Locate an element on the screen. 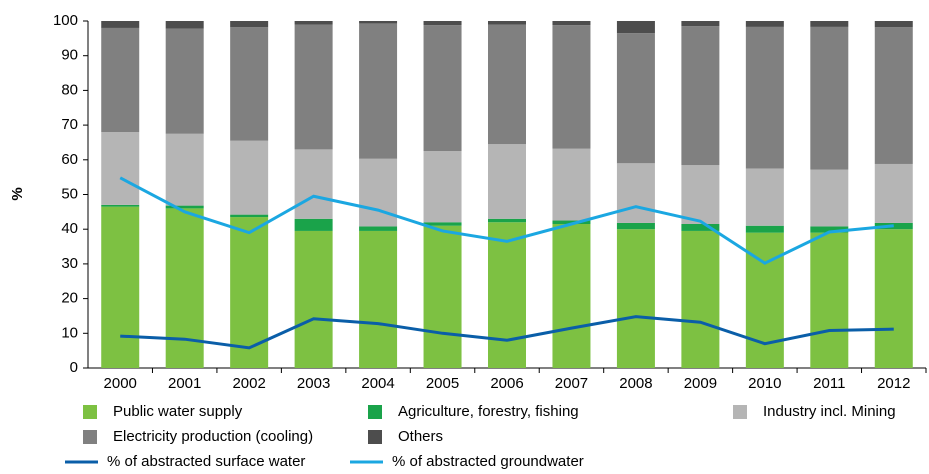 The width and height of the screenshot is (929, 474). y-tick-label: 90 is located at coordinates (69, 55).